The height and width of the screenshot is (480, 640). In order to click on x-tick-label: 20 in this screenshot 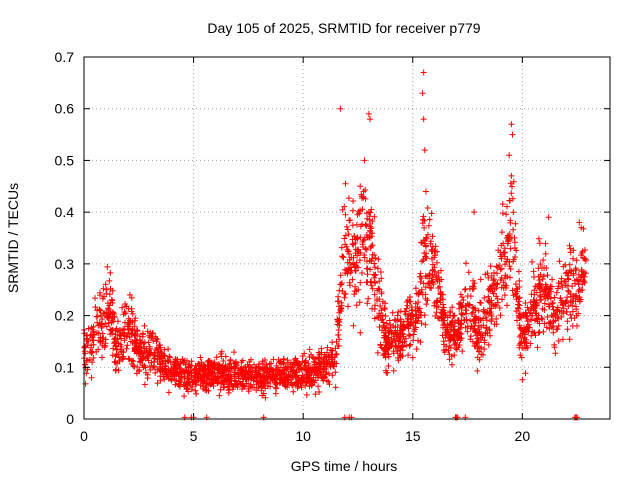, I will do `click(523, 436)`.